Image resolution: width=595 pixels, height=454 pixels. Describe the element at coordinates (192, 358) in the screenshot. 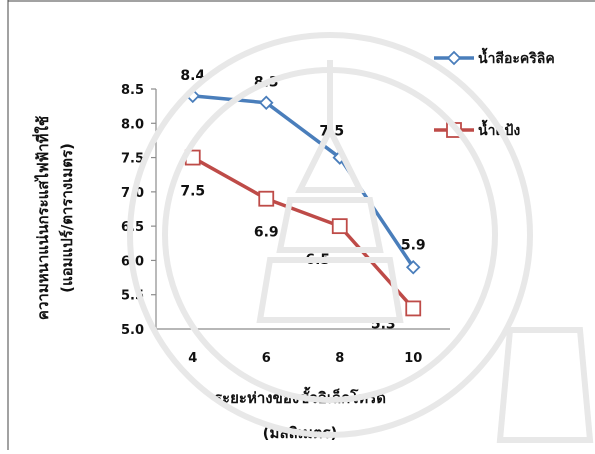

I see `x-tick-label: 4` at that location.